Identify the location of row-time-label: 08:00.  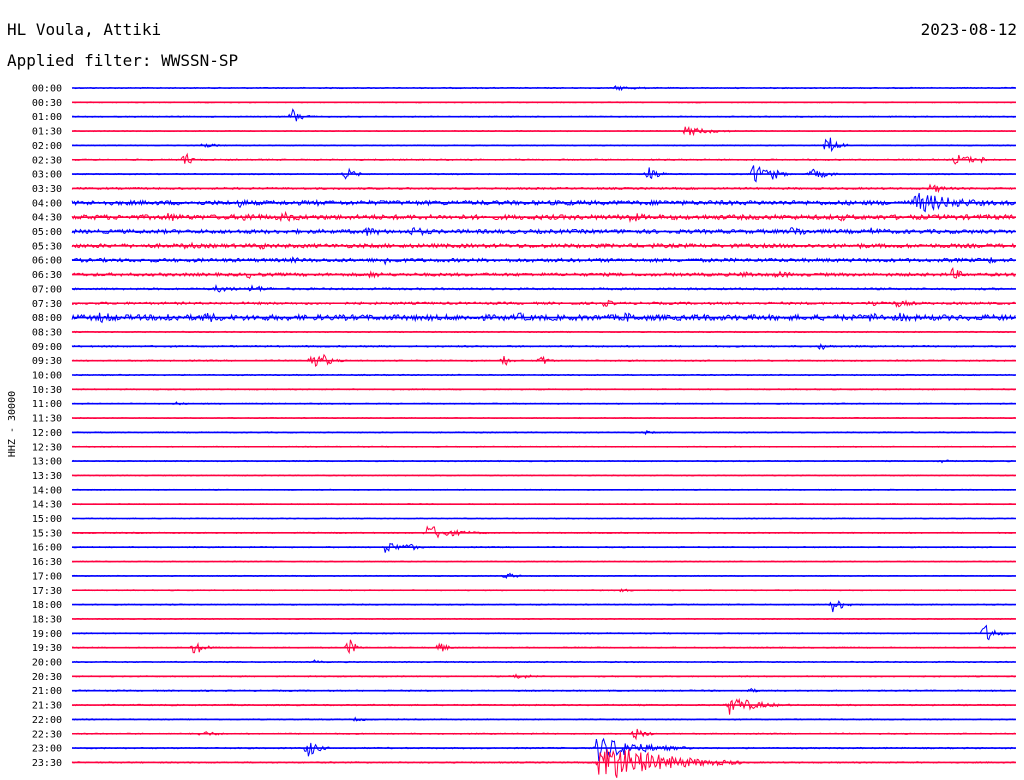
(47, 318).